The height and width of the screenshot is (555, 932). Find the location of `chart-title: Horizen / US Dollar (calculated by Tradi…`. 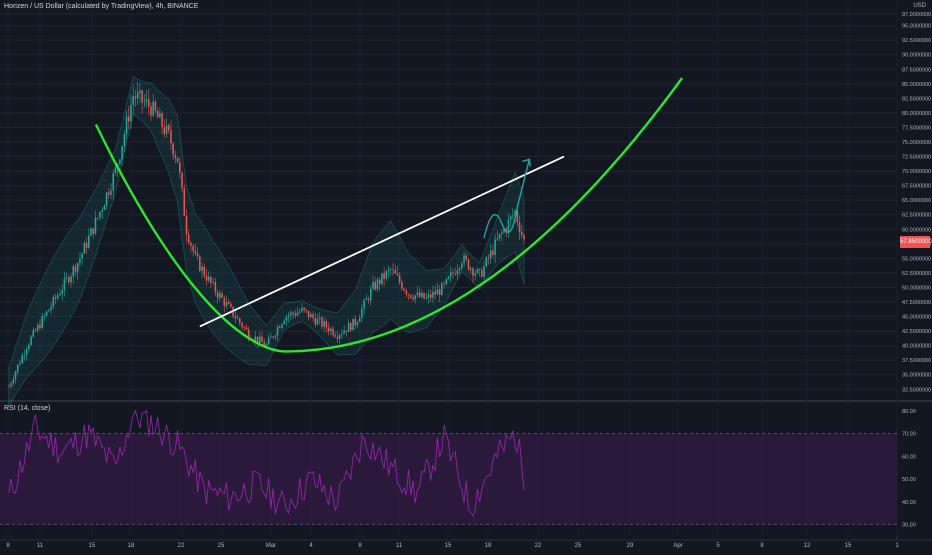

chart-title: Horizen / US Dollar (calculated by Tradi… is located at coordinates (101, 6).